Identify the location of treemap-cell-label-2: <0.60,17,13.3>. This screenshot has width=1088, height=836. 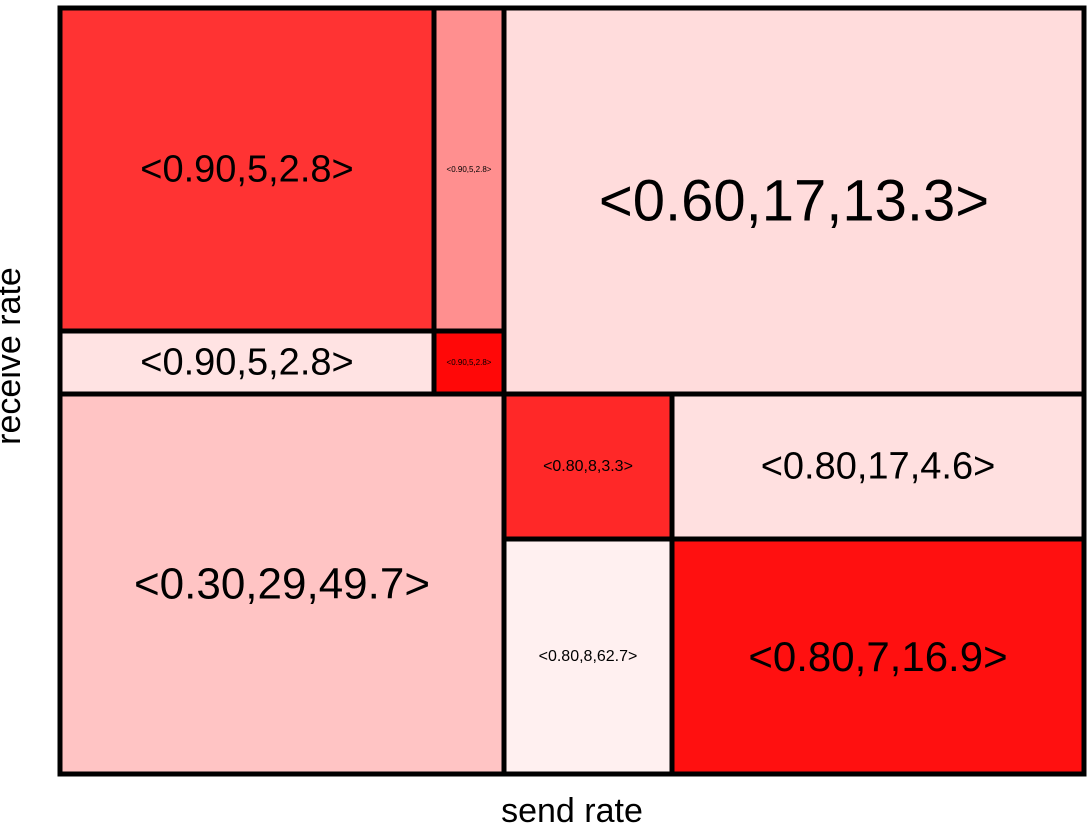
(794, 201).